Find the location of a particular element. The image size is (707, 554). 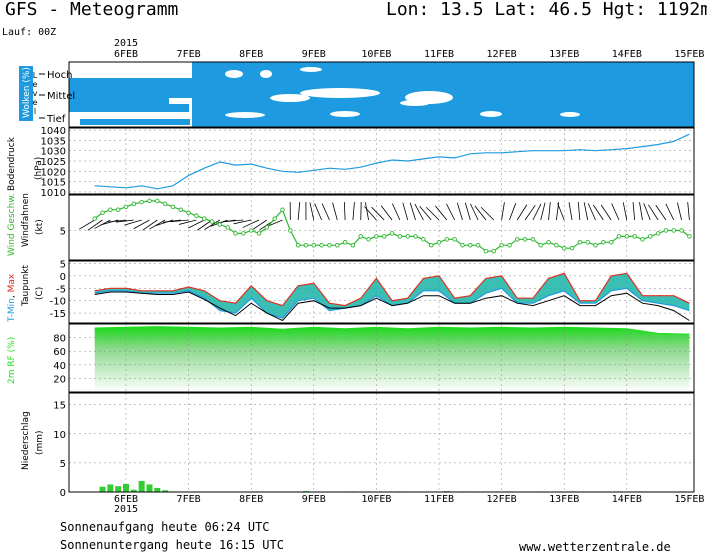

location-info: Lon: 13.5 Lat: 46.5 Hgt: 1192m is located at coordinates (546, 10).